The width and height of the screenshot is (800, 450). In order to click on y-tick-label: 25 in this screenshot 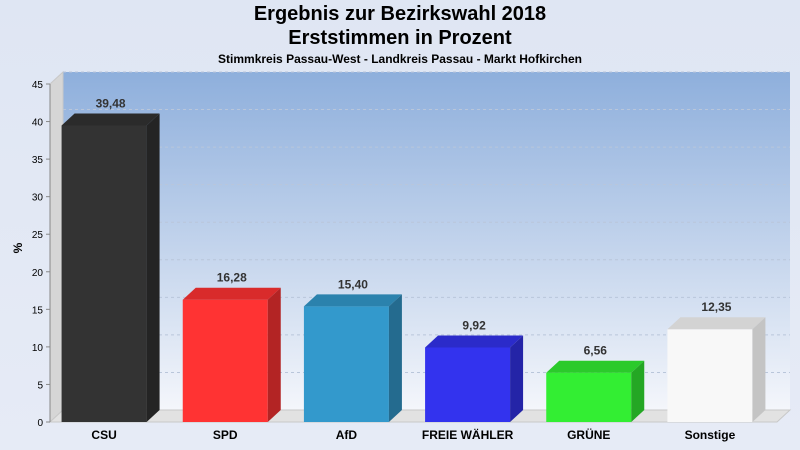, I will do `click(38, 235)`.